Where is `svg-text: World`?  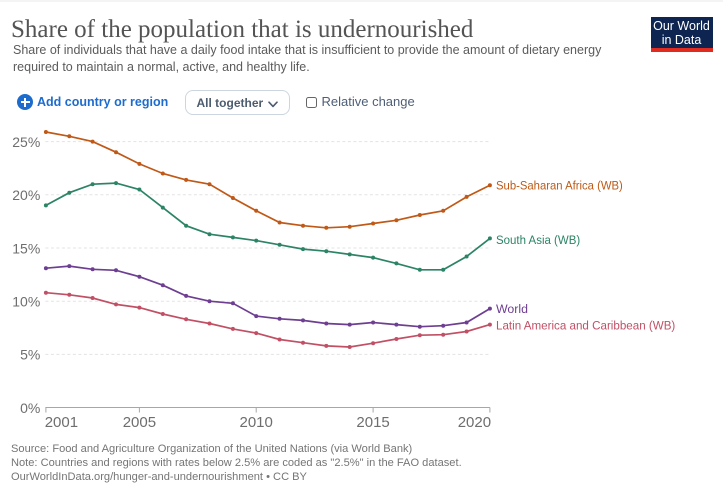
svg-text: World is located at coordinates (512, 309).